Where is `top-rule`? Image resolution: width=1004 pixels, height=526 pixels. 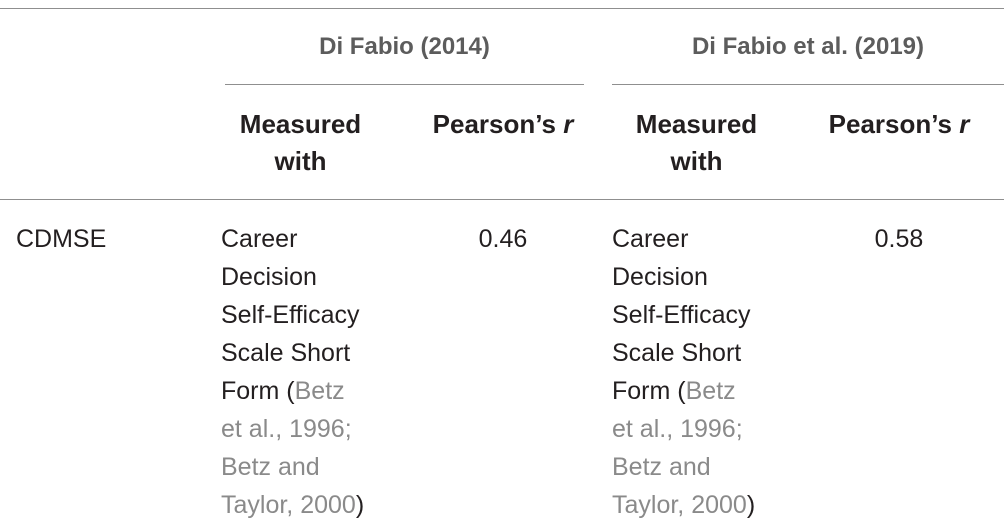 top-rule is located at coordinates (502, 8).